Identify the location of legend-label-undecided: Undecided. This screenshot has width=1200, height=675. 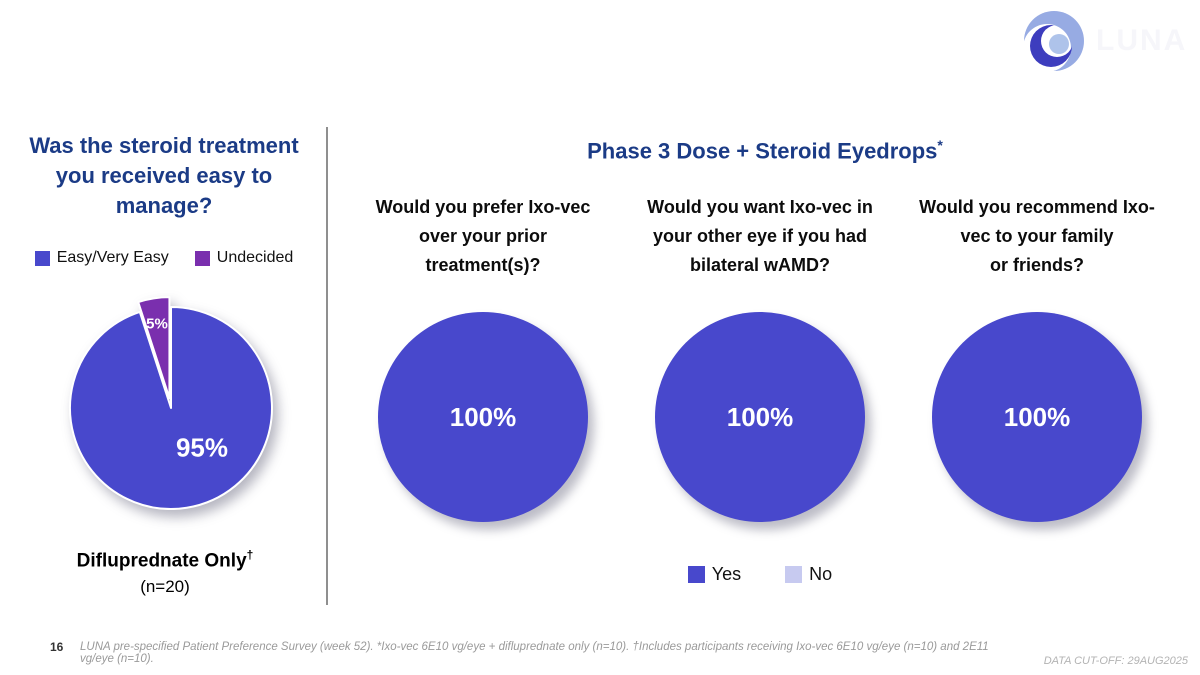
(255, 257).